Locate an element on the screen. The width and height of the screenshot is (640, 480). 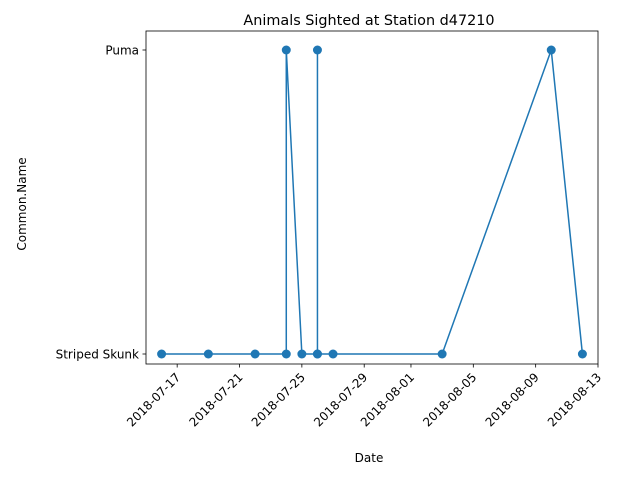
x-tick-label: 2018-07-25 is located at coordinates (278, 399).